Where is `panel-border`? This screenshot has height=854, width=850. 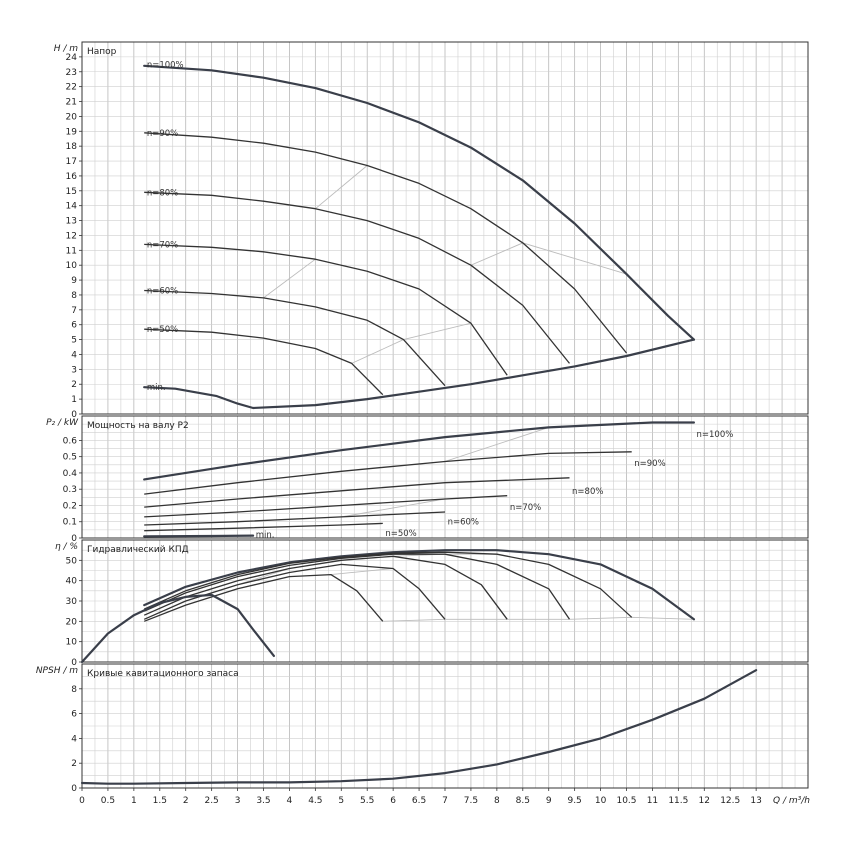
panel-border is located at coordinates (445, 477).